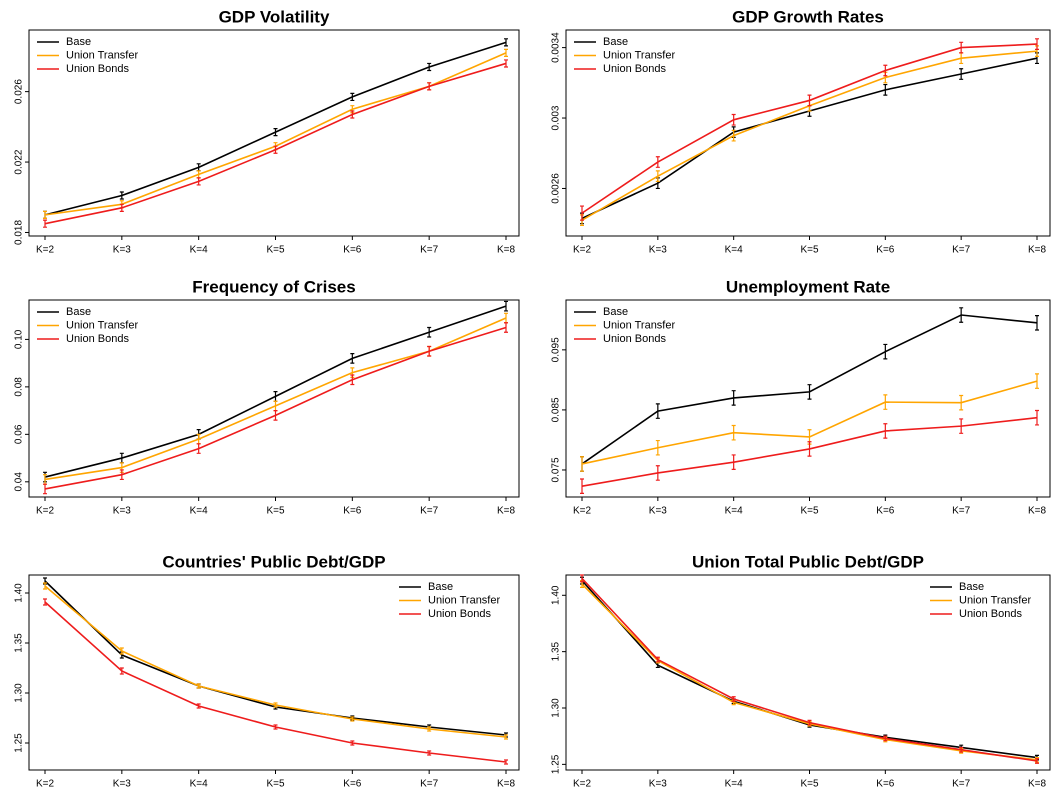  Describe the element at coordinates (808, 286) in the screenshot. I see `chart-title: Unemployment Rate` at that location.